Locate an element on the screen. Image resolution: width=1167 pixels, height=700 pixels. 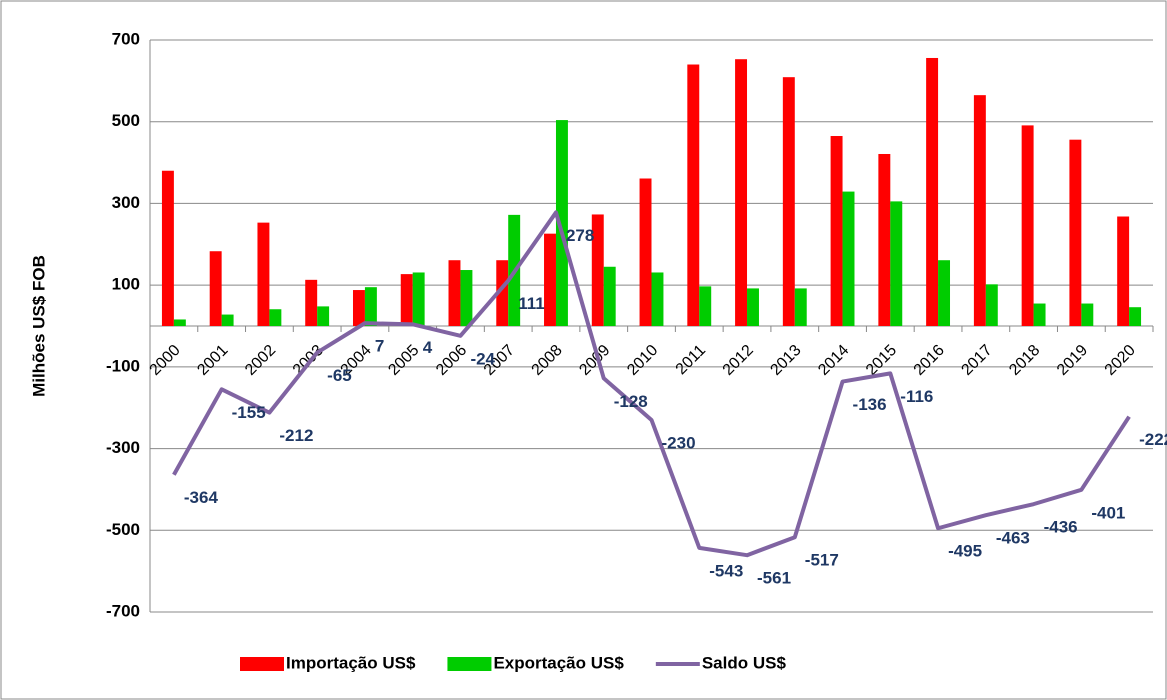
data-label: -463 is located at coordinates (1013, 538).